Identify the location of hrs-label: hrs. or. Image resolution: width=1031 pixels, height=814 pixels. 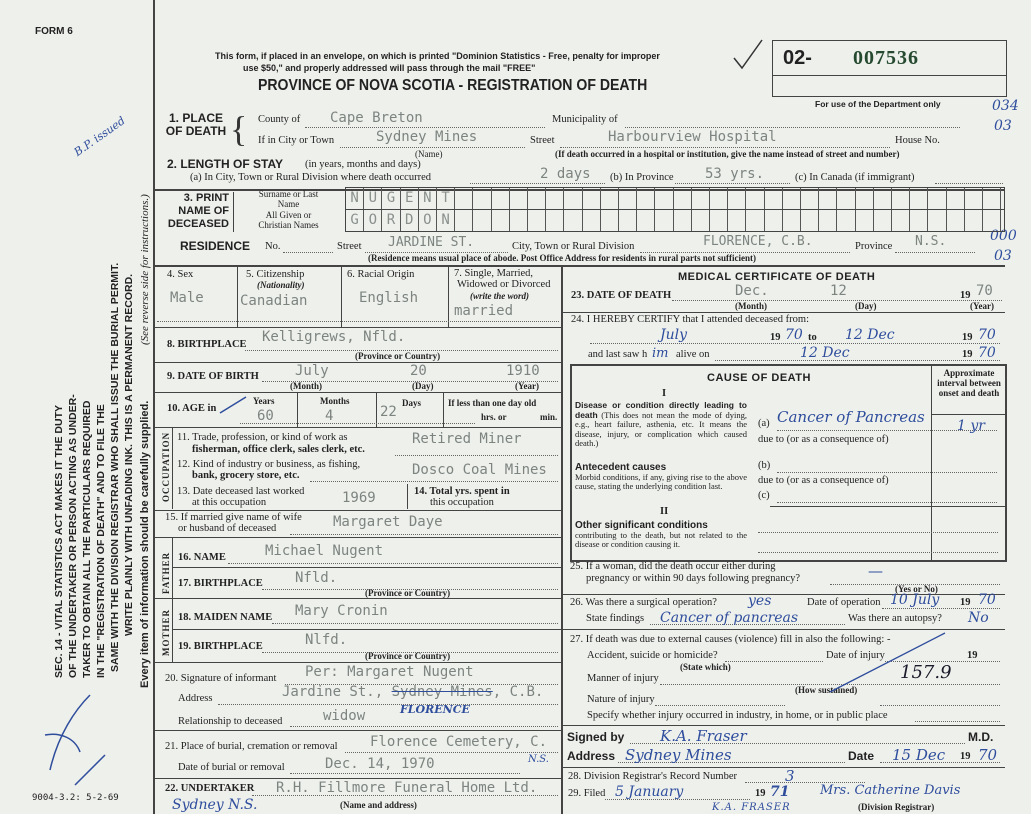
(494, 417).